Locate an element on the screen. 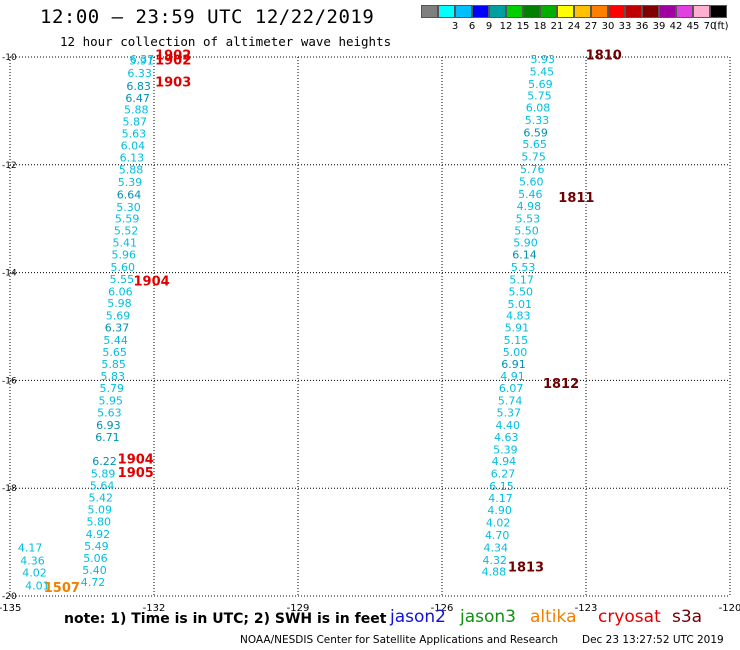  scale-label: 21 is located at coordinates (557, 26).